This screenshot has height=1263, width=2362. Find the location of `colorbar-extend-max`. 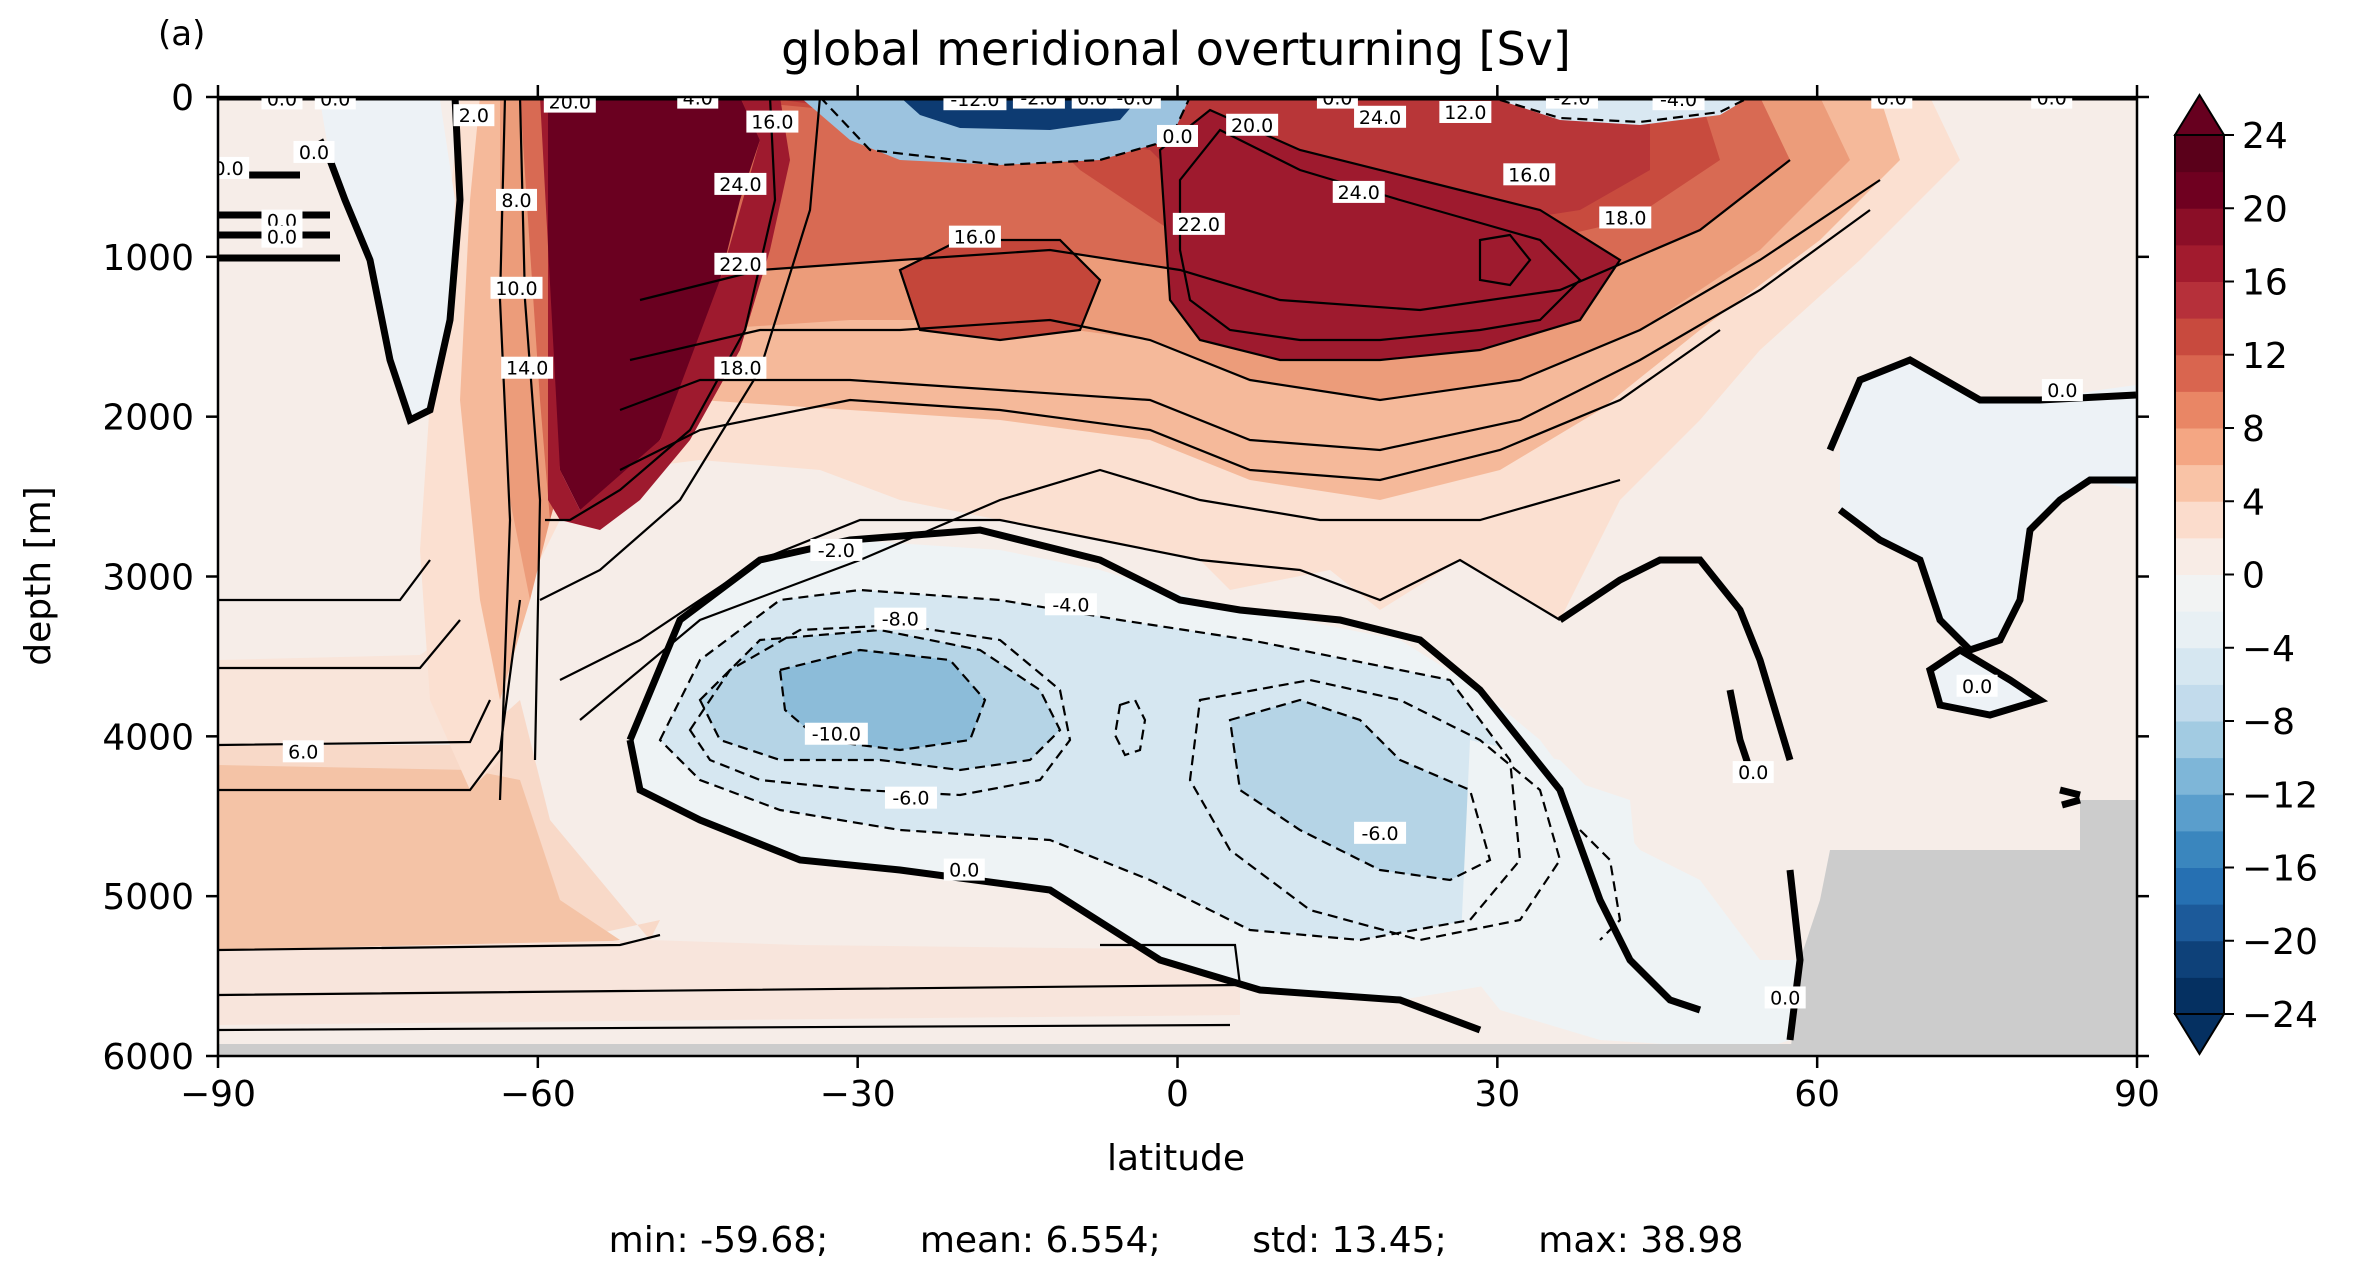

colorbar-extend-max is located at coordinates (2199, 114).